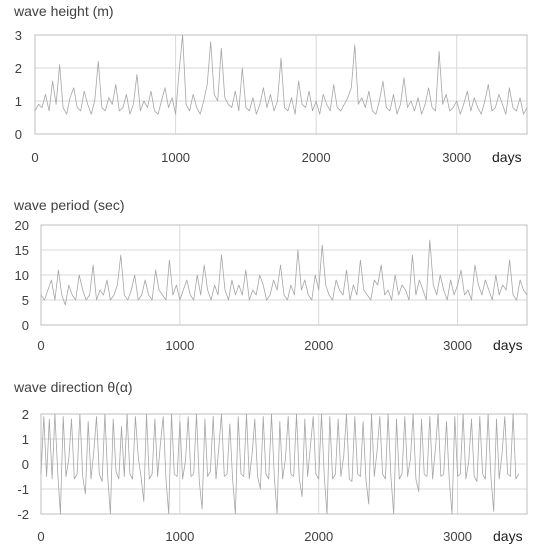 This screenshot has height=550, width=539. What do you see at coordinates (25, 464) in the screenshot?
I see `wave-direction-y-tick-label: 0` at bounding box center [25, 464].